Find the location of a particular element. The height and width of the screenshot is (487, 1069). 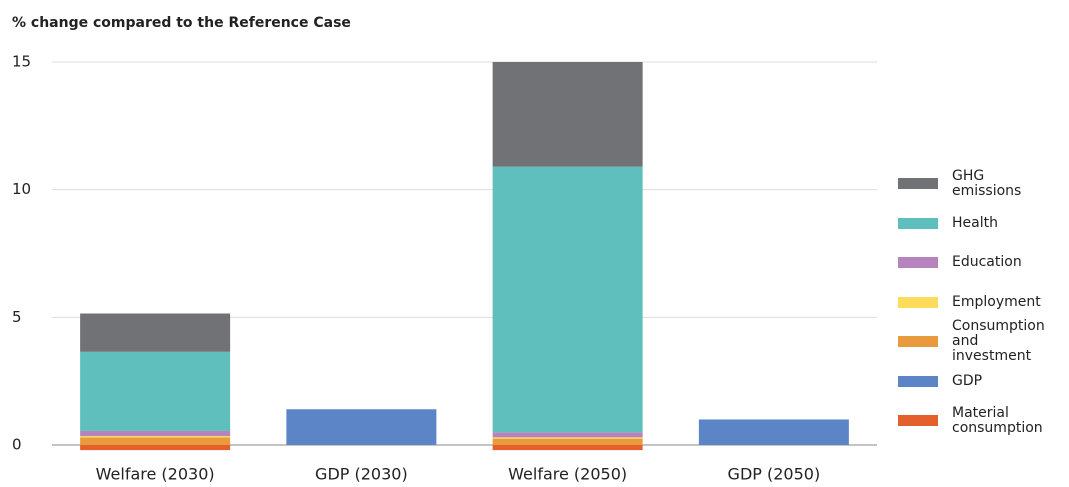

x-tick-label: Welfare (2050) is located at coordinates (567, 474).